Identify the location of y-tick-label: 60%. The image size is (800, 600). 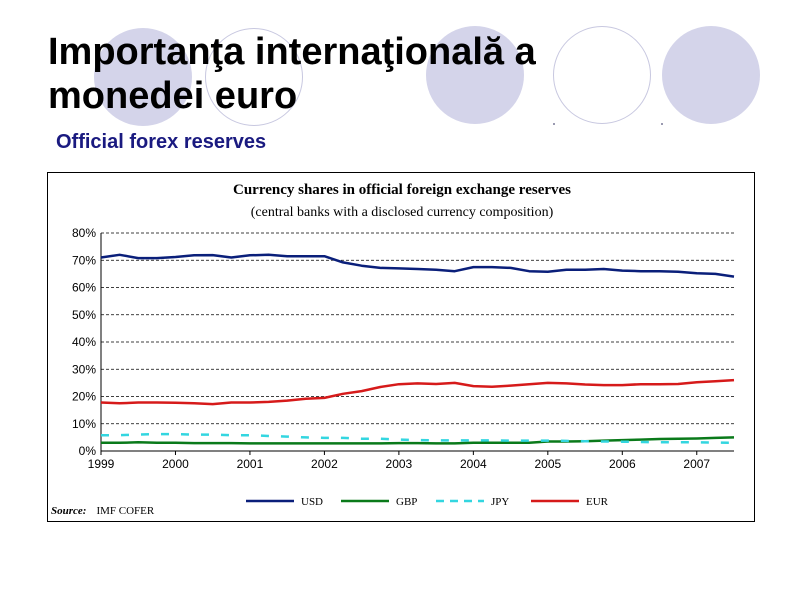
(84, 288).